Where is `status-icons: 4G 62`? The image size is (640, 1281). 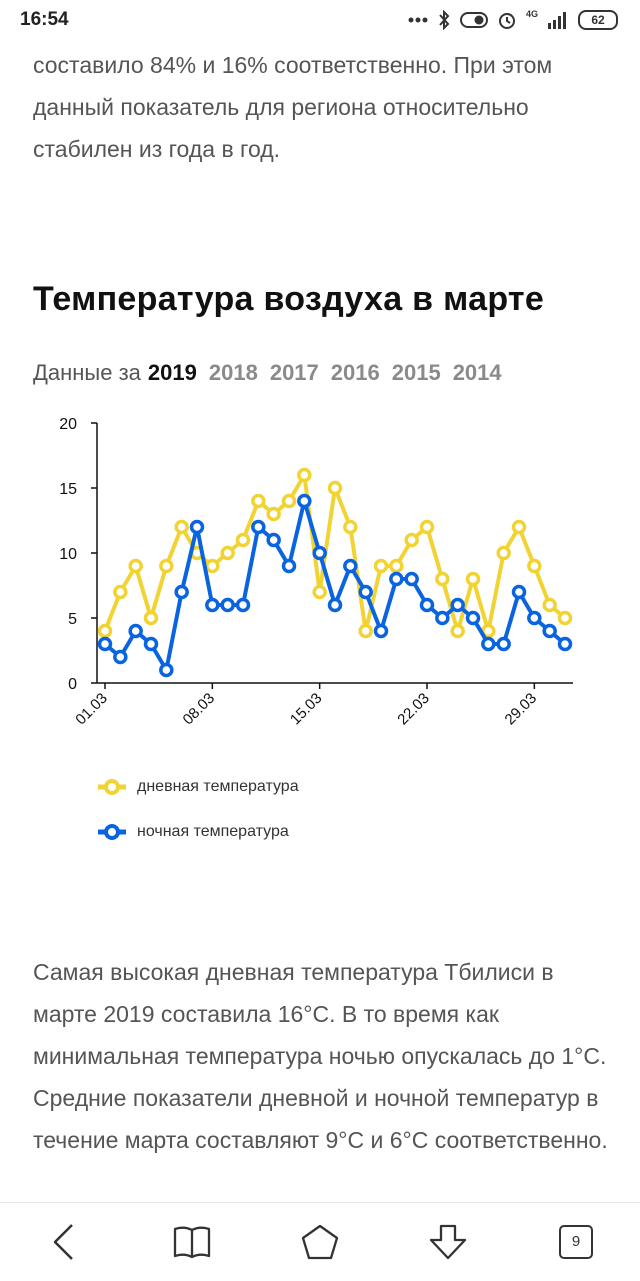 status-icons: 4G 62 is located at coordinates (513, 20).